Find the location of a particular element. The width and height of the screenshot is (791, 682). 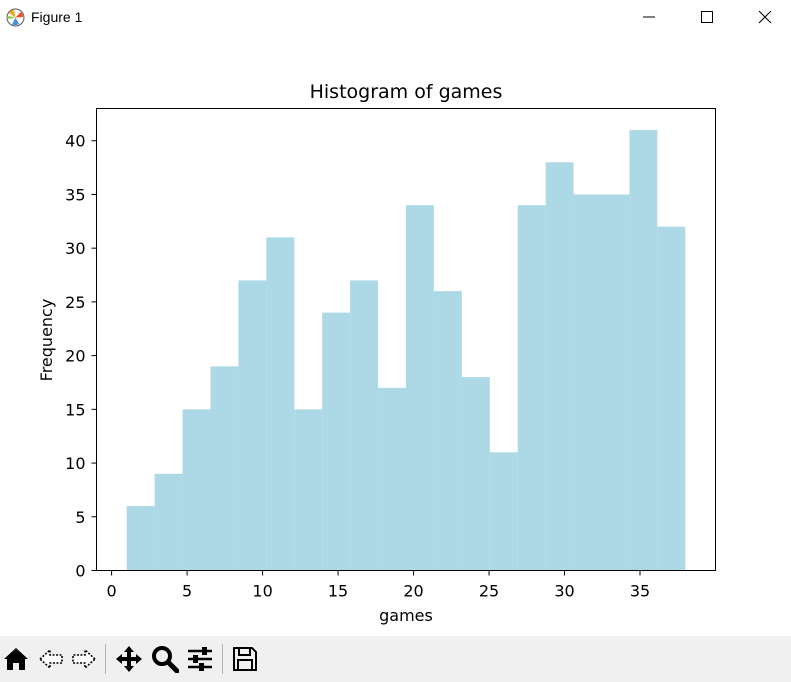

x-tick-label: 35 is located at coordinates (640, 591).